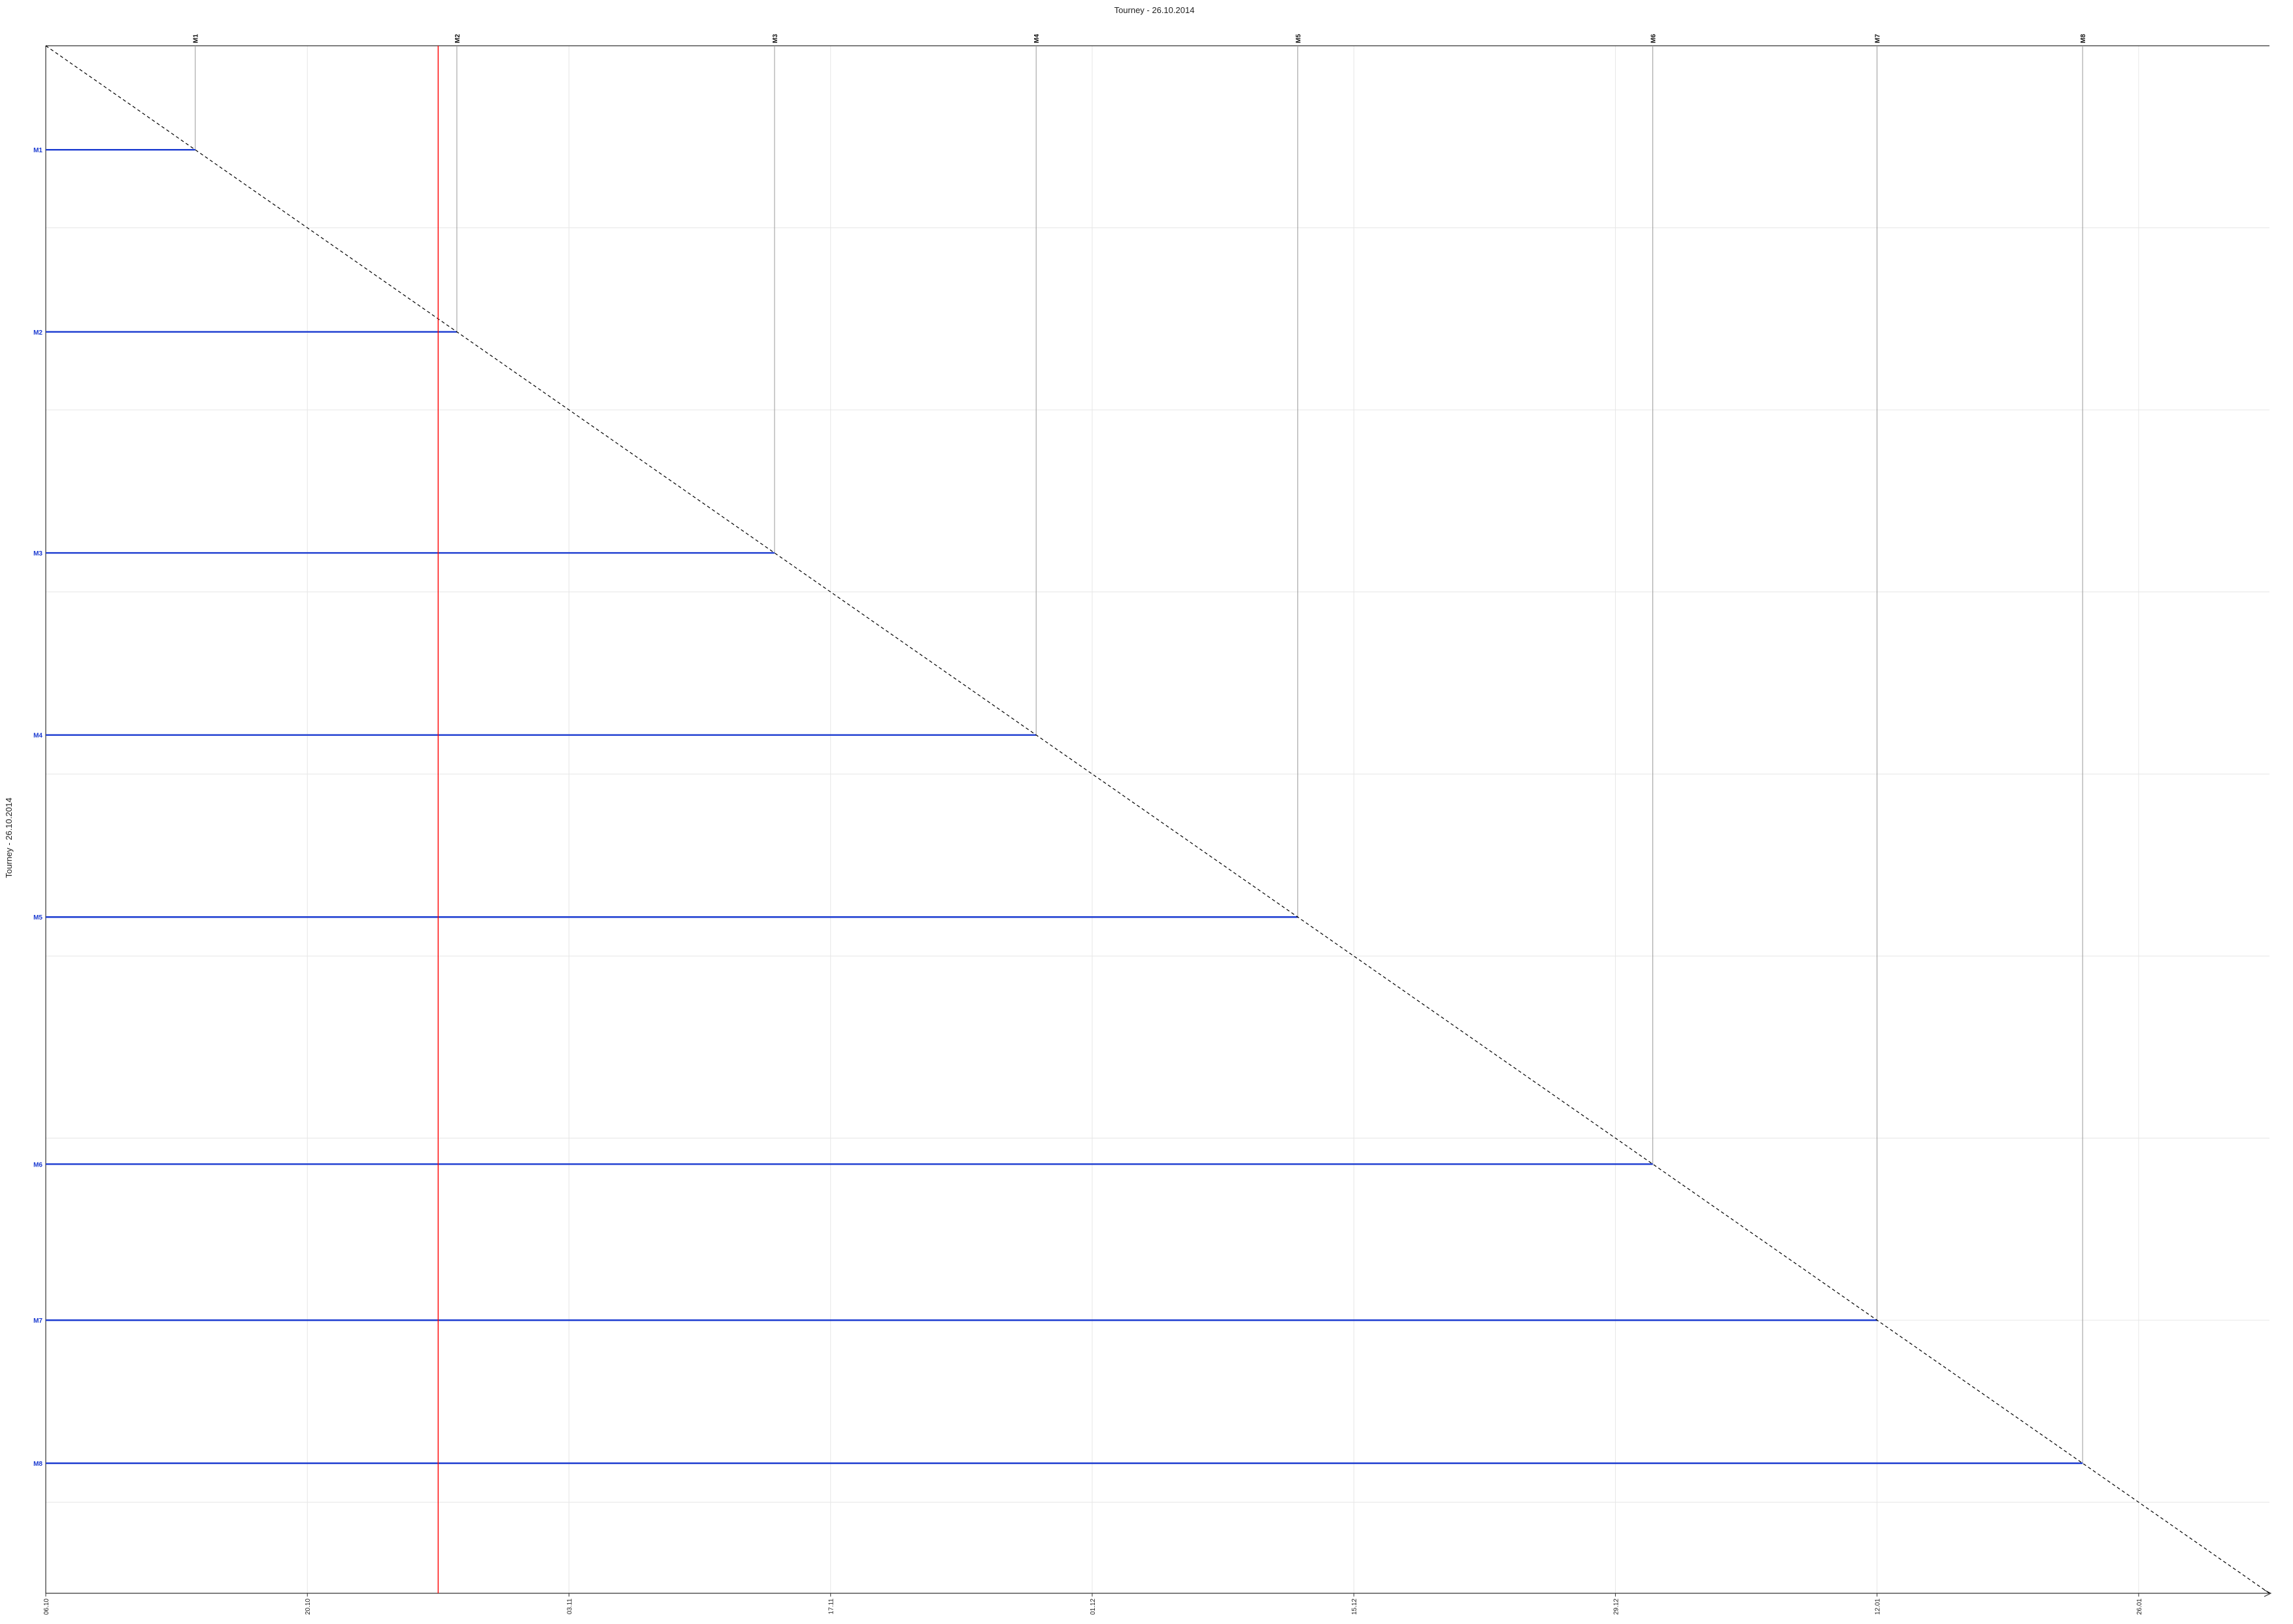 This screenshot has width=2293, height=1624. What do you see at coordinates (1654, 38) in the screenshot?
I see `milestone-top-label: M6` at bounding box center [1654, 38].